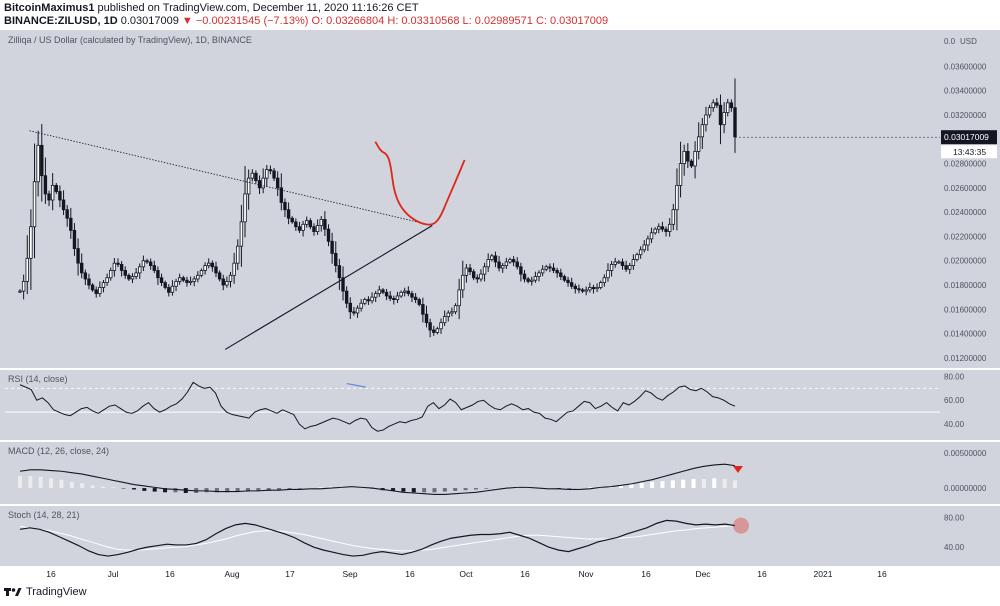 This screenshot has width=1000, height=606. Describe the element at coordinates (738, 469) in the screenshot. I see `bearish-cross-marker` at that location.